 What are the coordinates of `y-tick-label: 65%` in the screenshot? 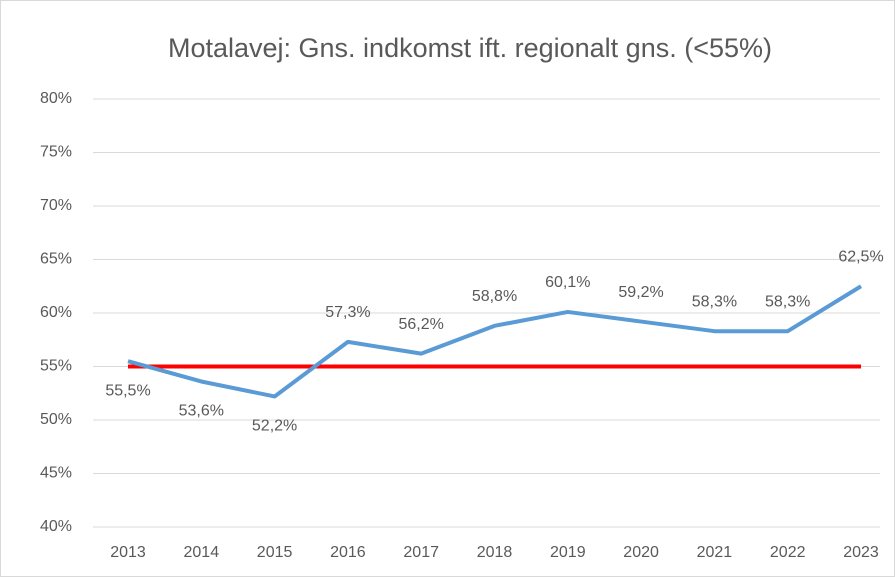 It's located at (56, 259).